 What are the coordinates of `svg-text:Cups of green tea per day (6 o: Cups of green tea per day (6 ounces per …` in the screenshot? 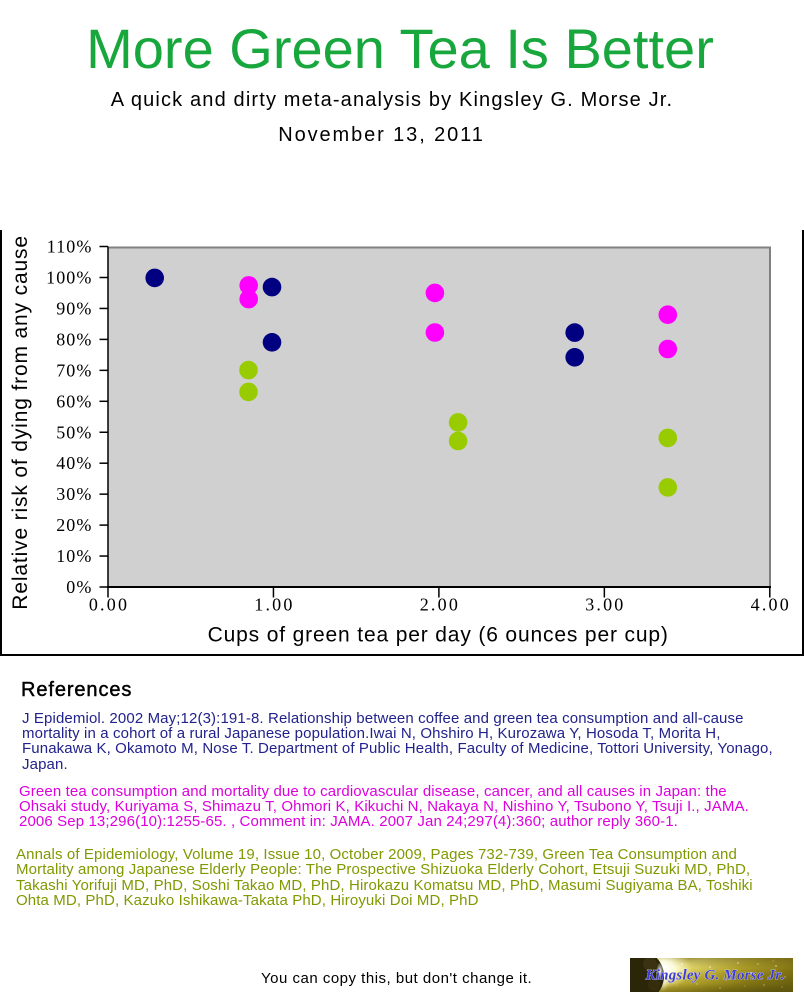 It's located at (438, 635).